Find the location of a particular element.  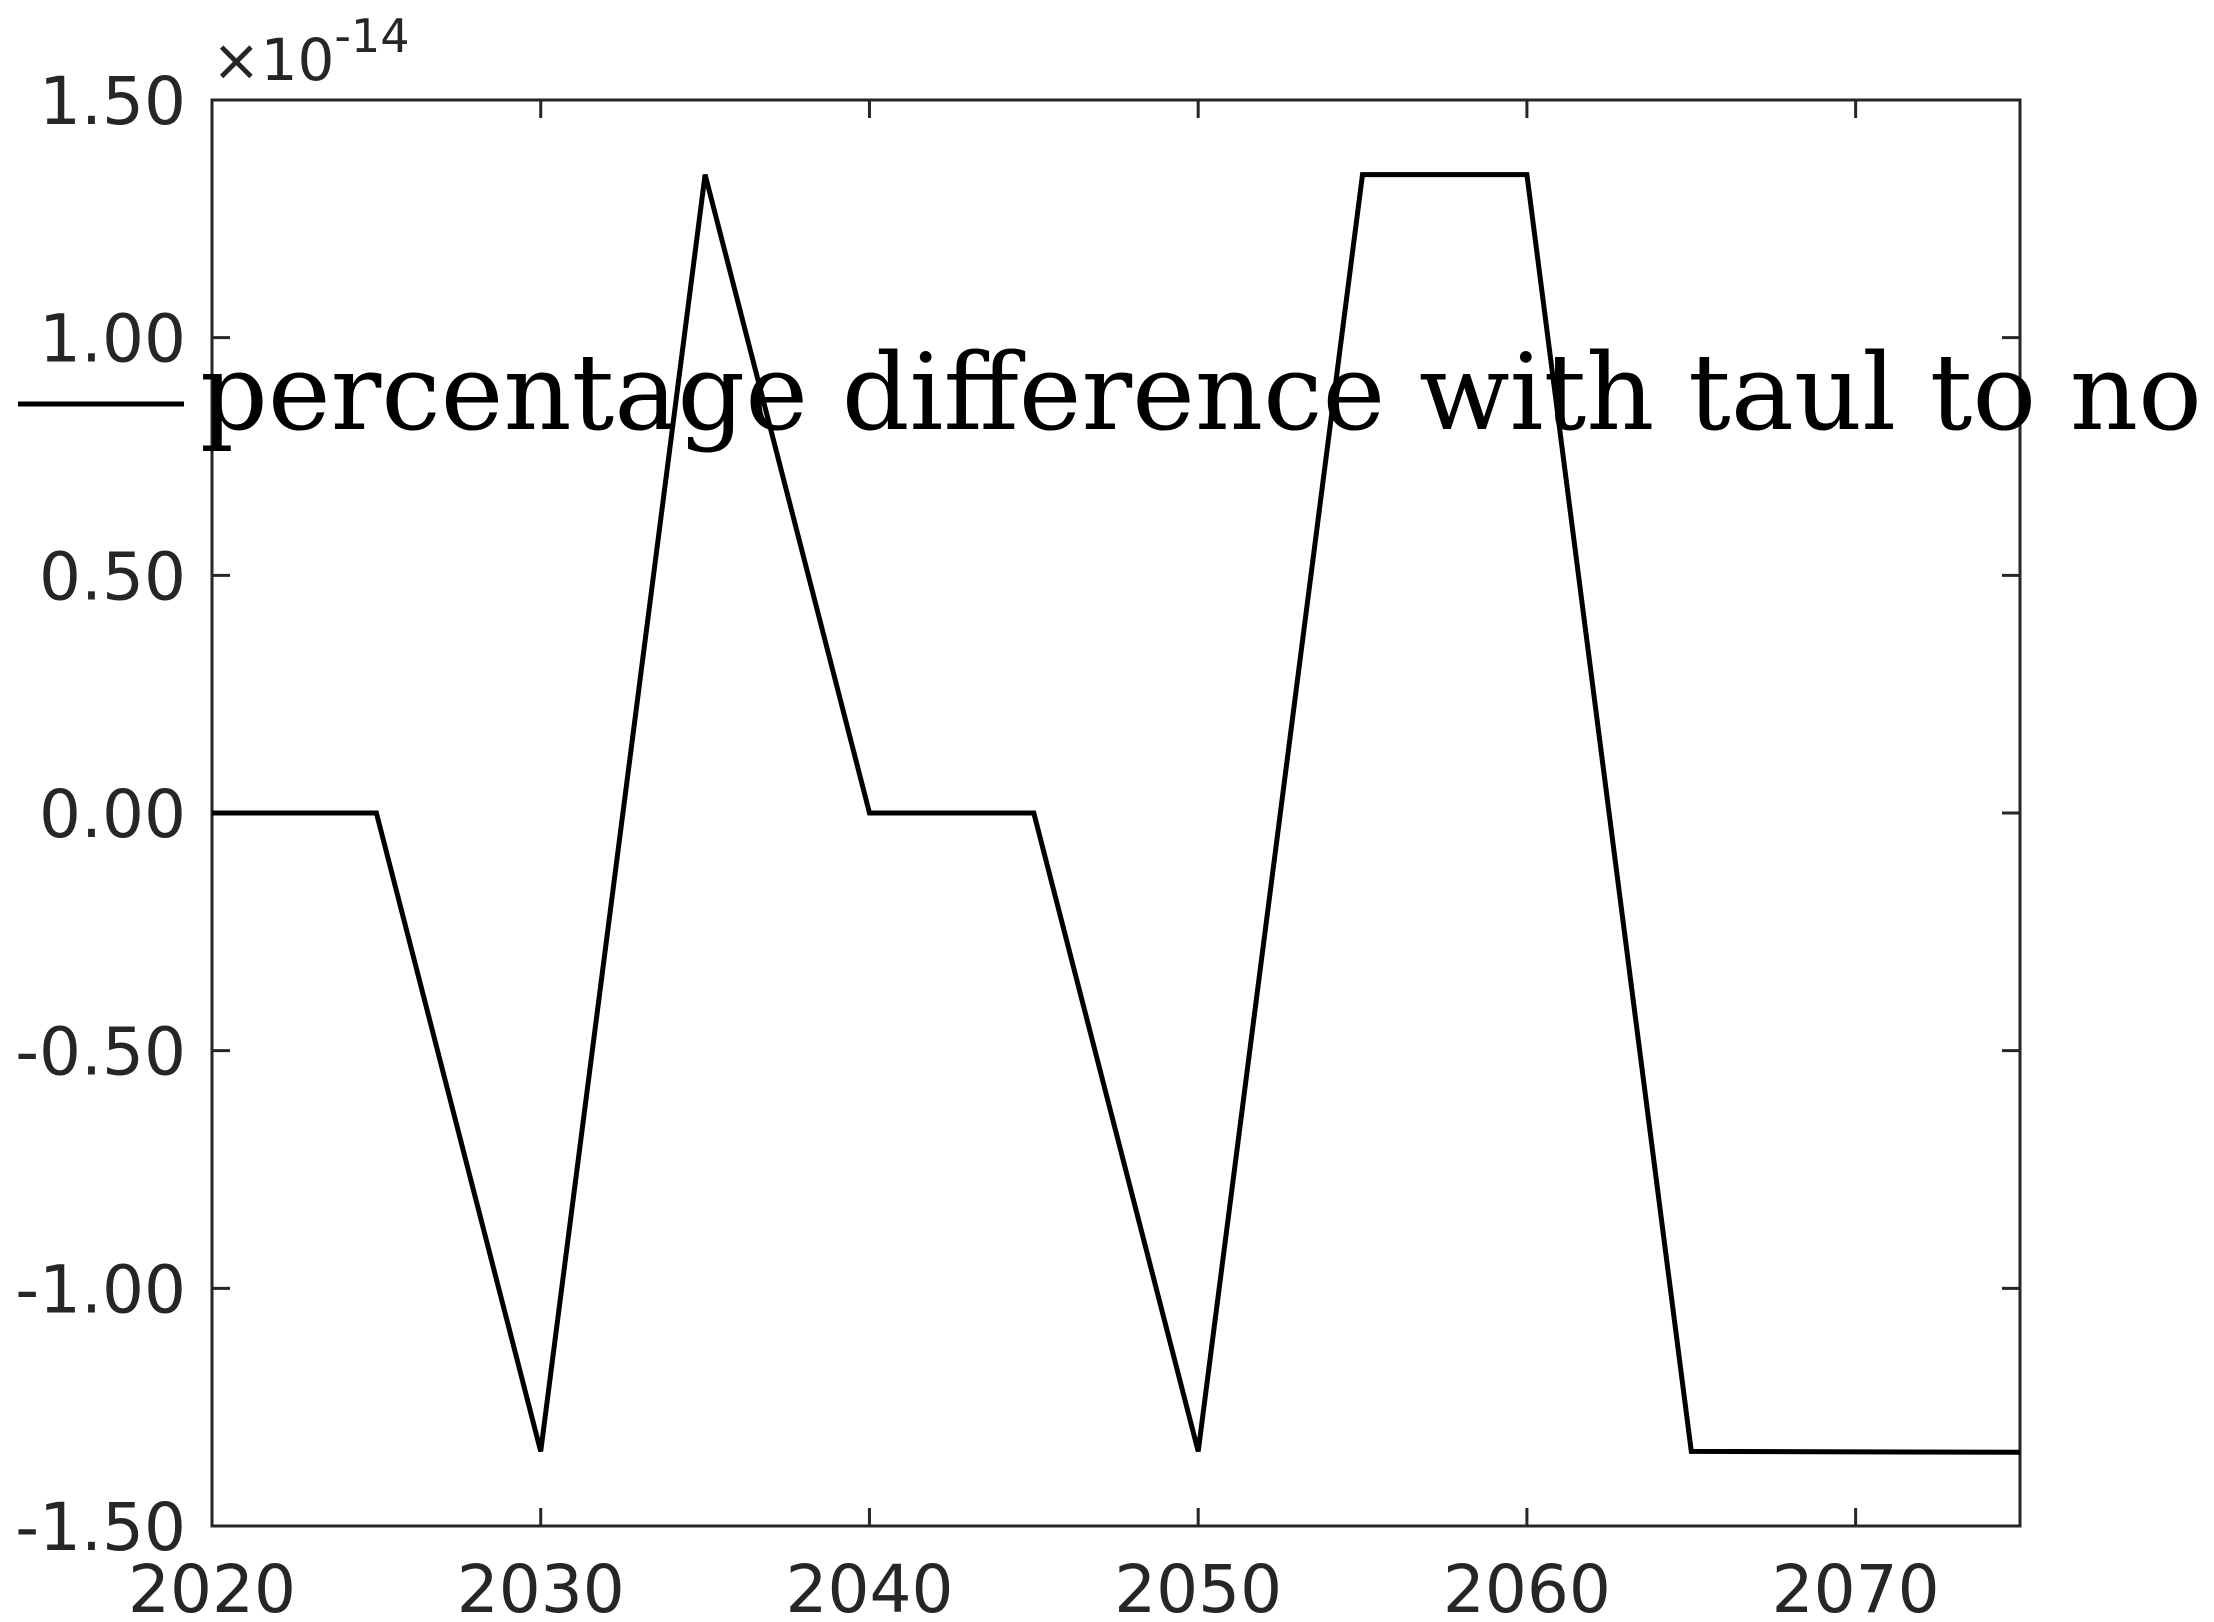

y-tick-label: 0.00 is located at coordinates (112, 814).